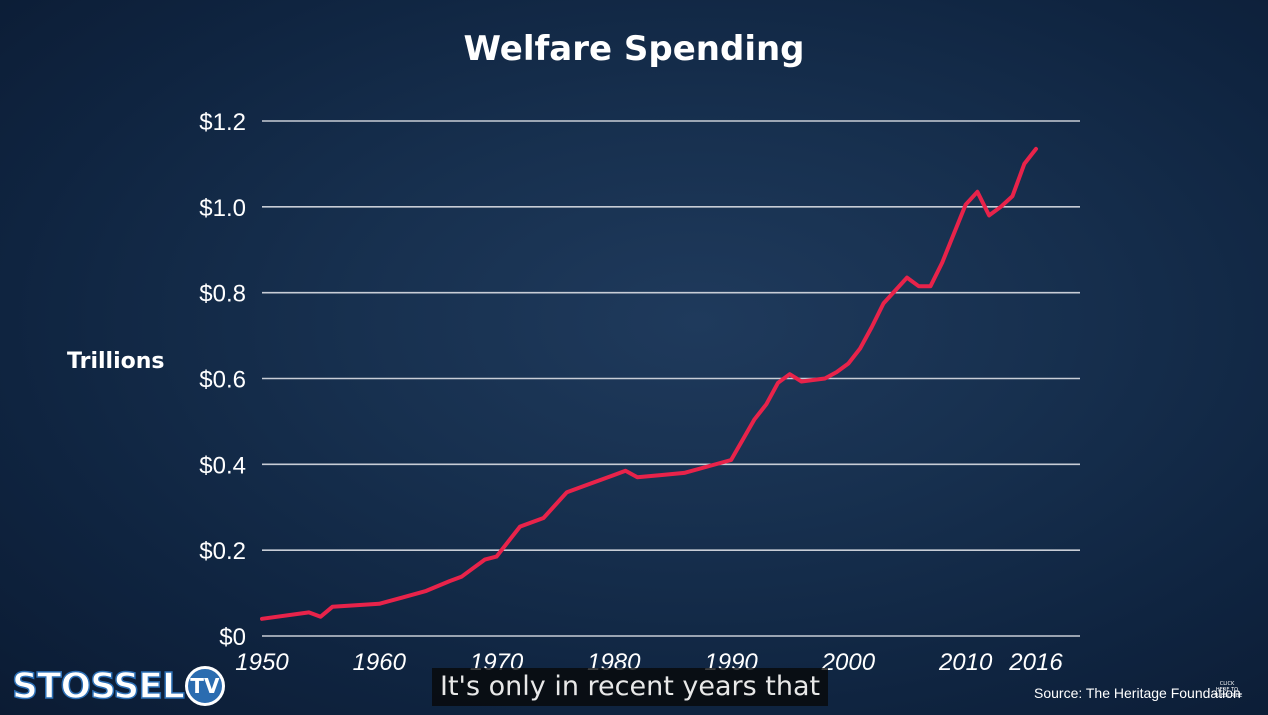 This screenshot has width=1268, height=715. What do you see at coordinates (232, 637) in the screenshot?
I see `y-tick-label: $0` at bounding box center [232, 637].